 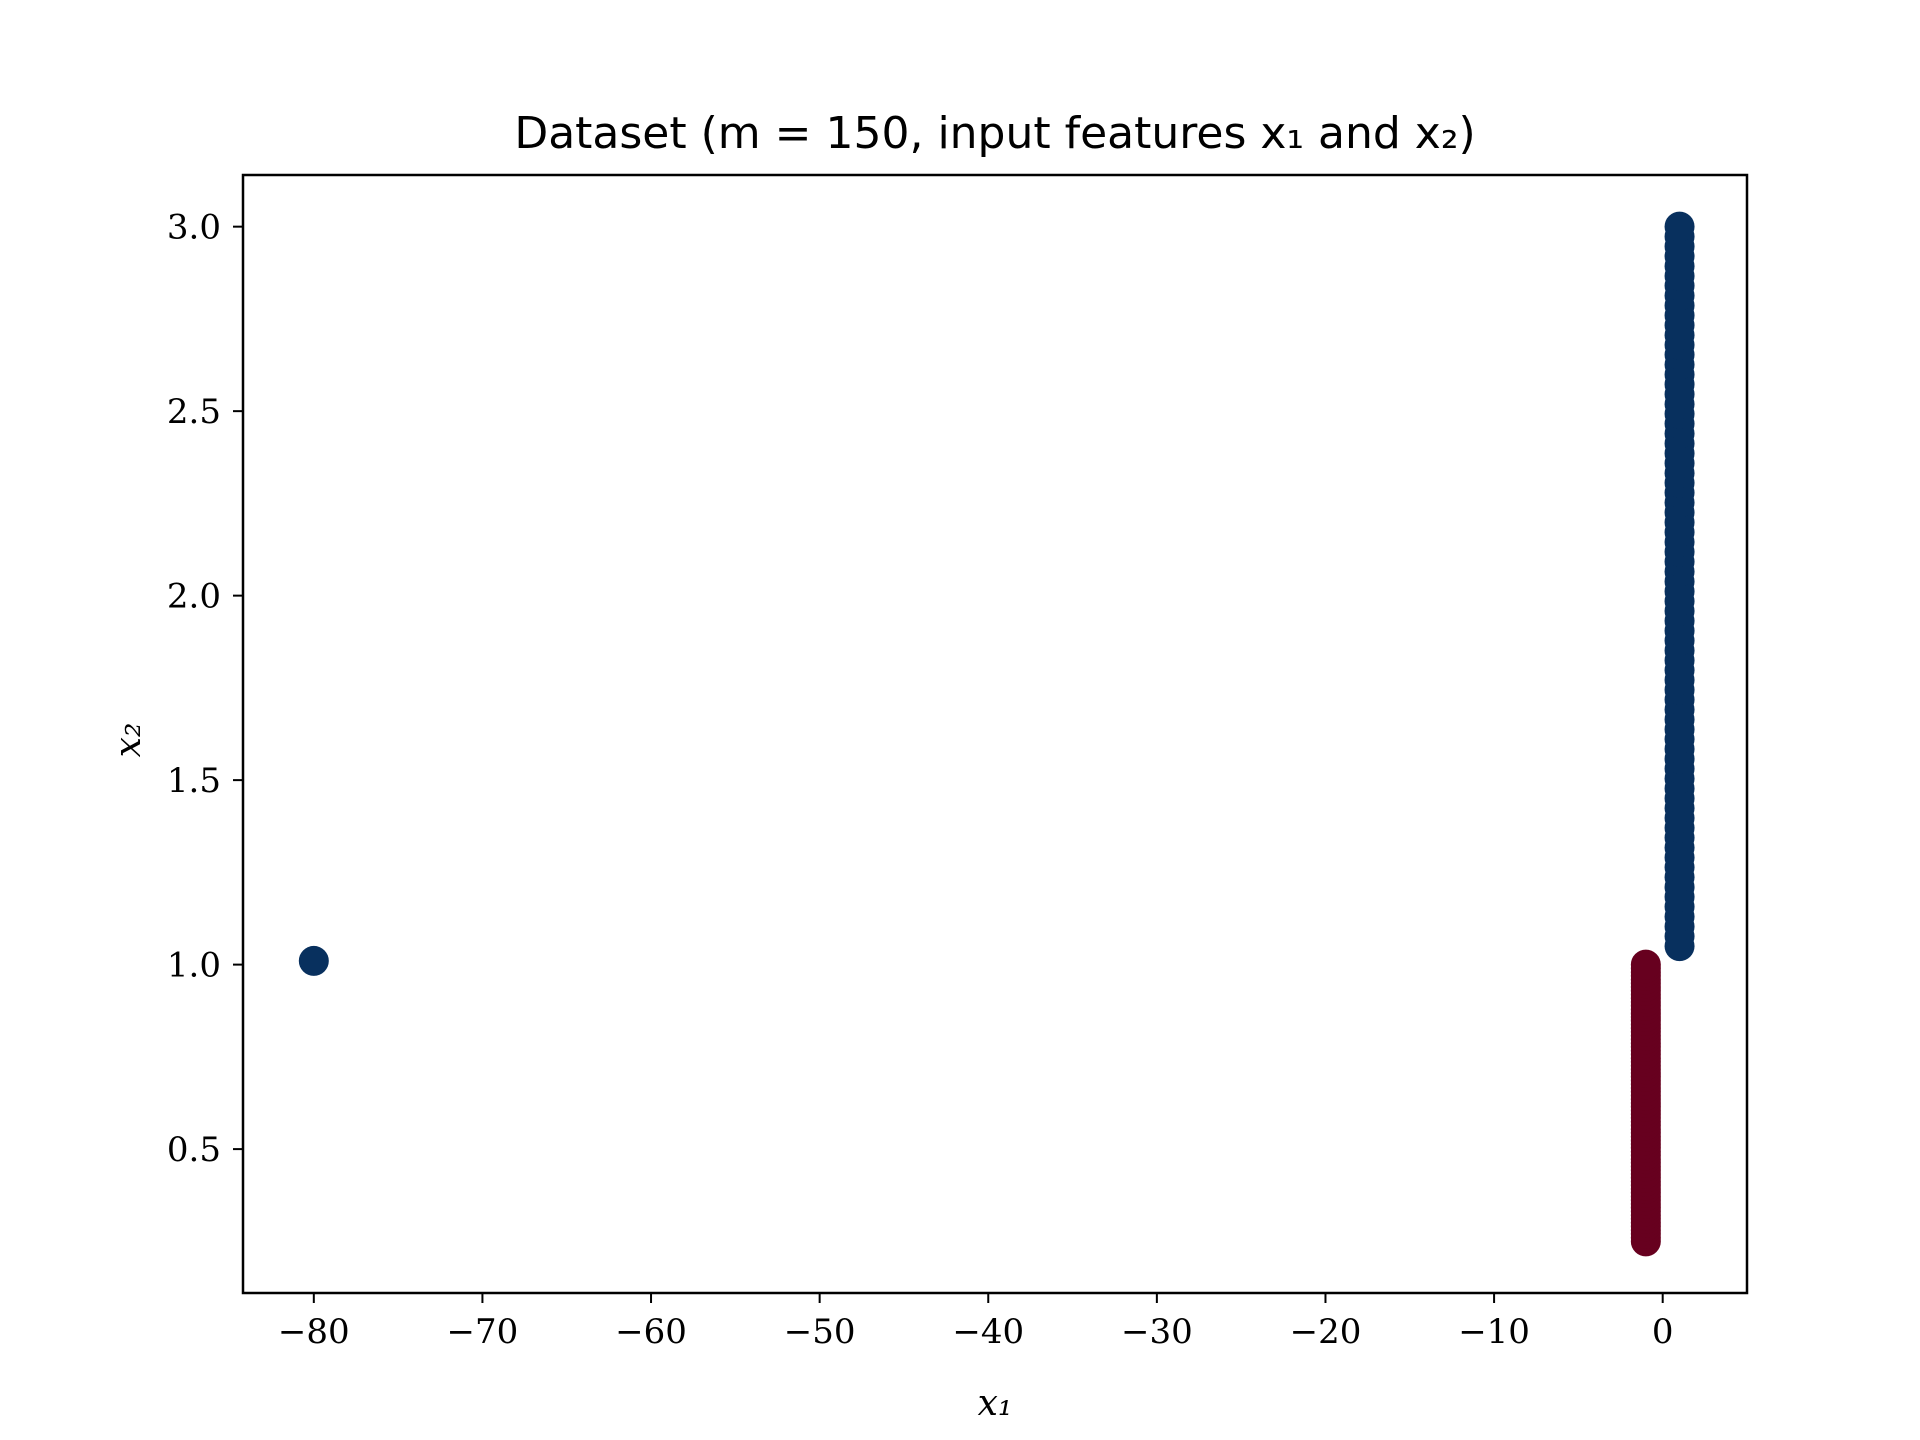 What do you see at coordinates (194, 966) in the screenshot?
I see `y-tick-label: 1.0` at bounding box center [194, 966].